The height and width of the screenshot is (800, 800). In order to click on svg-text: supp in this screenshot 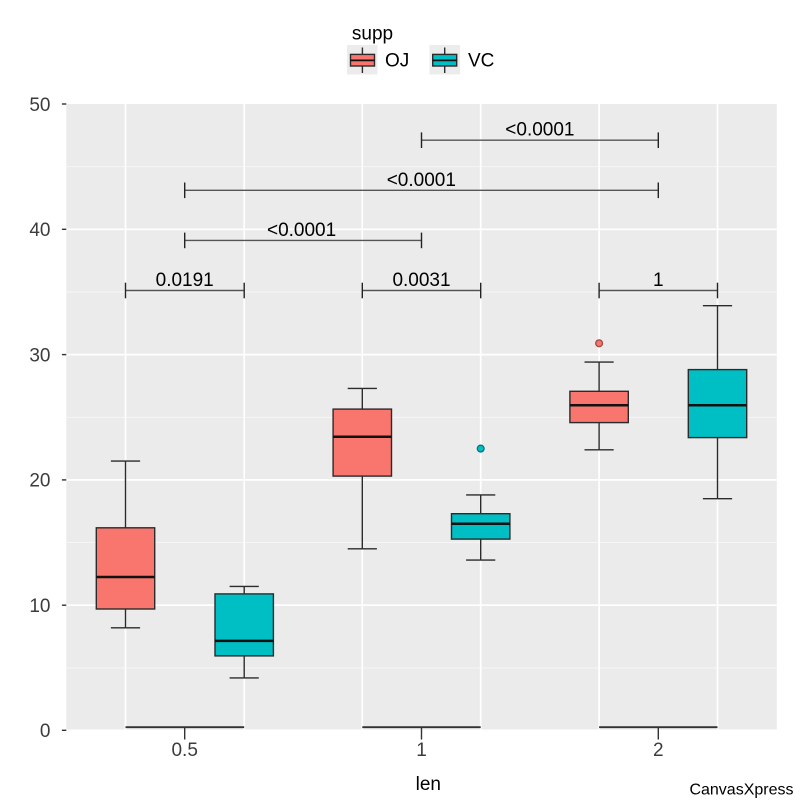, I will do `click(372, 34)`.